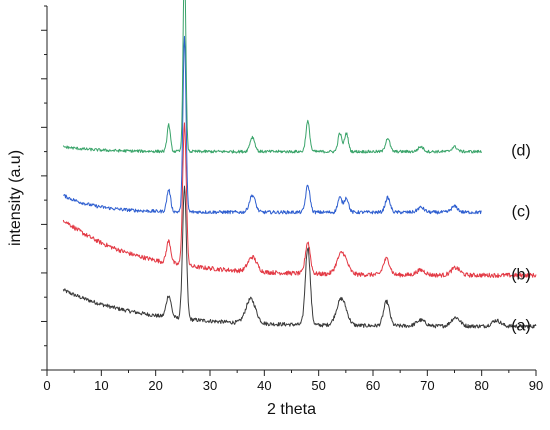  I want to click on series-label: (b), so click(521, 274).